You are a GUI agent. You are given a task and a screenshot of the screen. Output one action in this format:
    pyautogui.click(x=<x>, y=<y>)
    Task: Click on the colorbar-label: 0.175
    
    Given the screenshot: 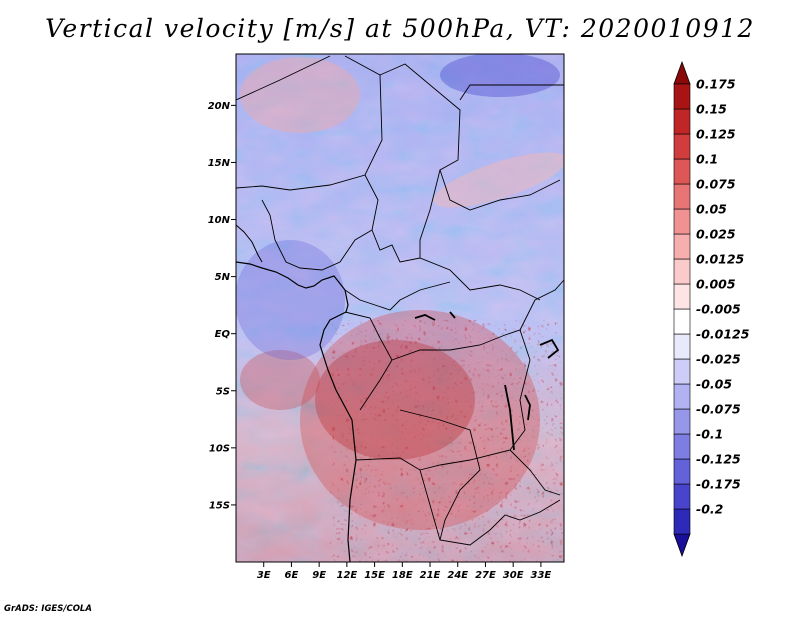 What is the action you would take?
    pyautogui.click(x=716, y=84)
    